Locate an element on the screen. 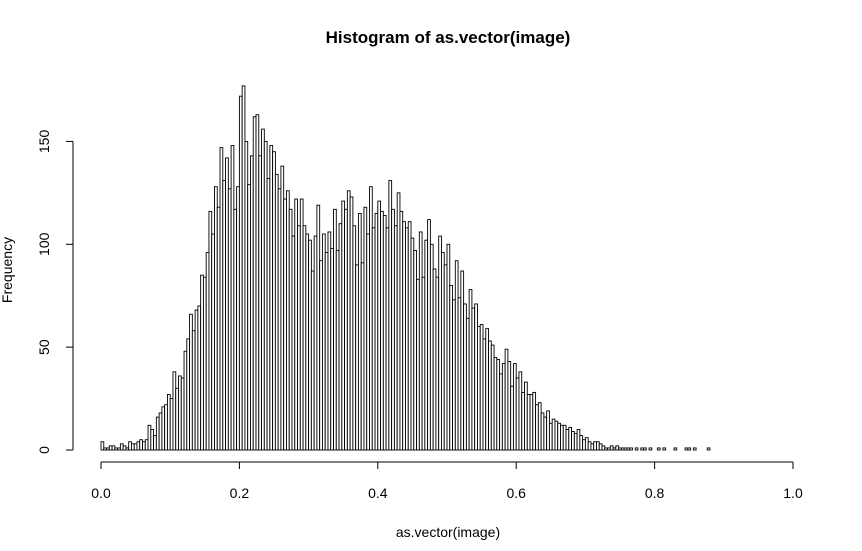 The image size is (862, 551). x-tick-label: 0.8 is located at coordinates (655, 493).